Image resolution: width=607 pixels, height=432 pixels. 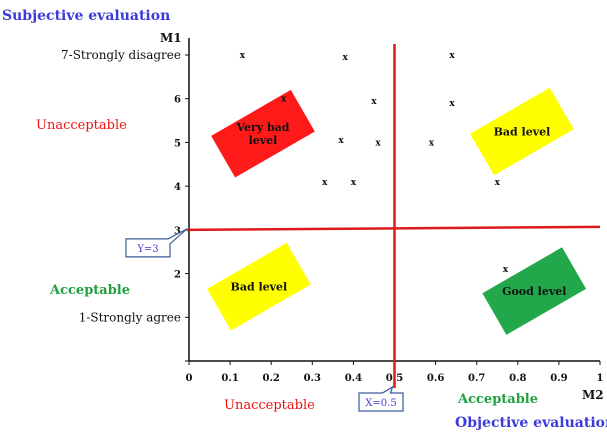 I want to click on x-tick-label: 0.4, so click(x=353, y=378).